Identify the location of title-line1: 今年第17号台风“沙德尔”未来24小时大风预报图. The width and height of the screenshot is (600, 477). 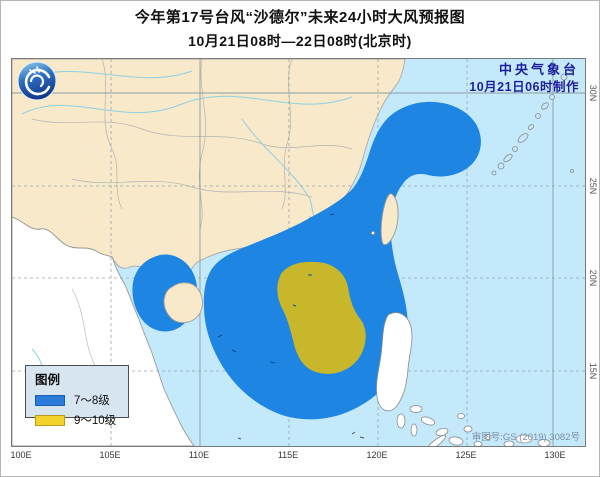
(300, 17).